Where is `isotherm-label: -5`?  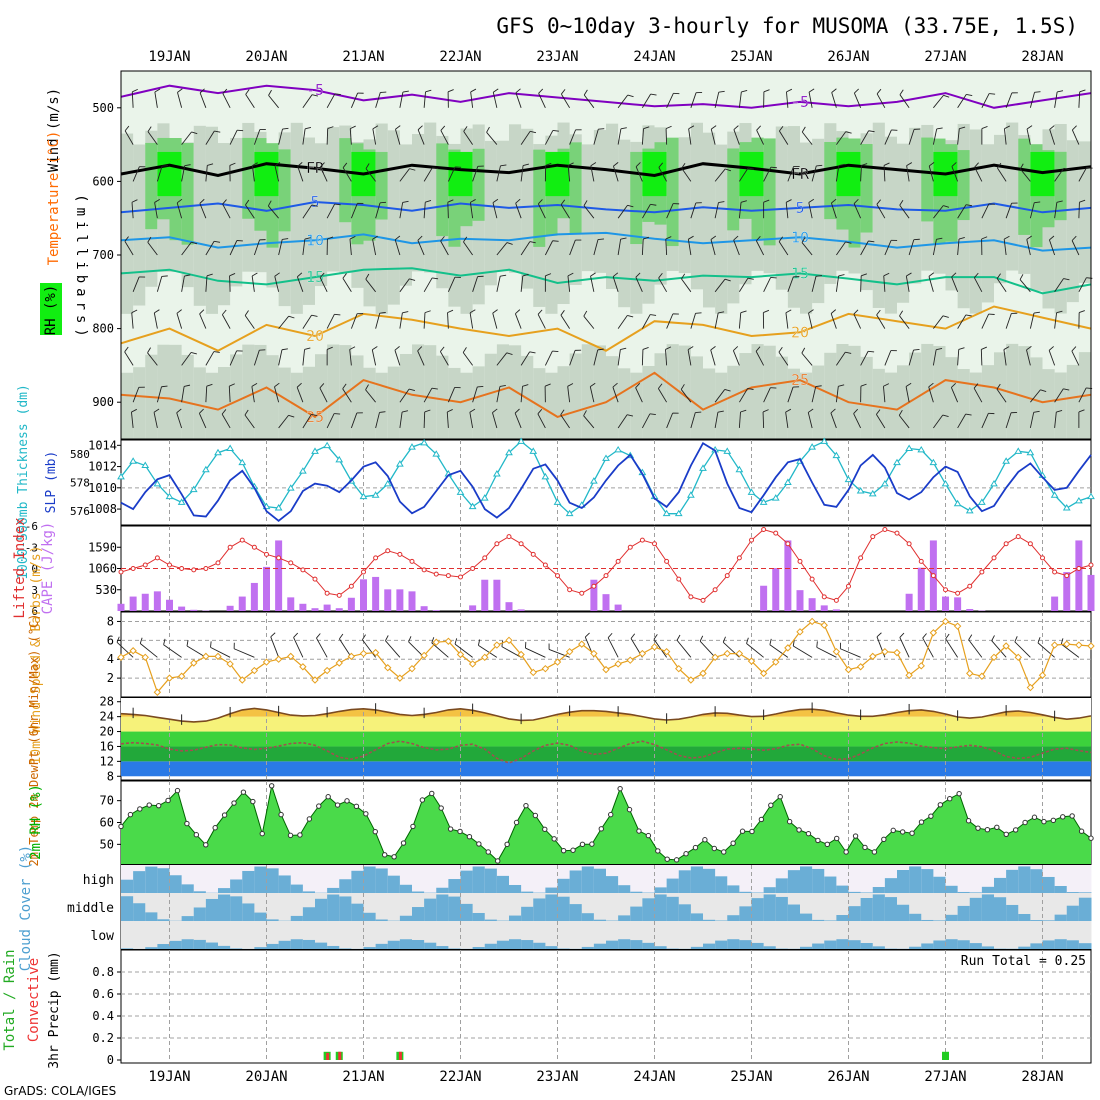
isotherm-label: -5 is located at coordinates (800, 102).